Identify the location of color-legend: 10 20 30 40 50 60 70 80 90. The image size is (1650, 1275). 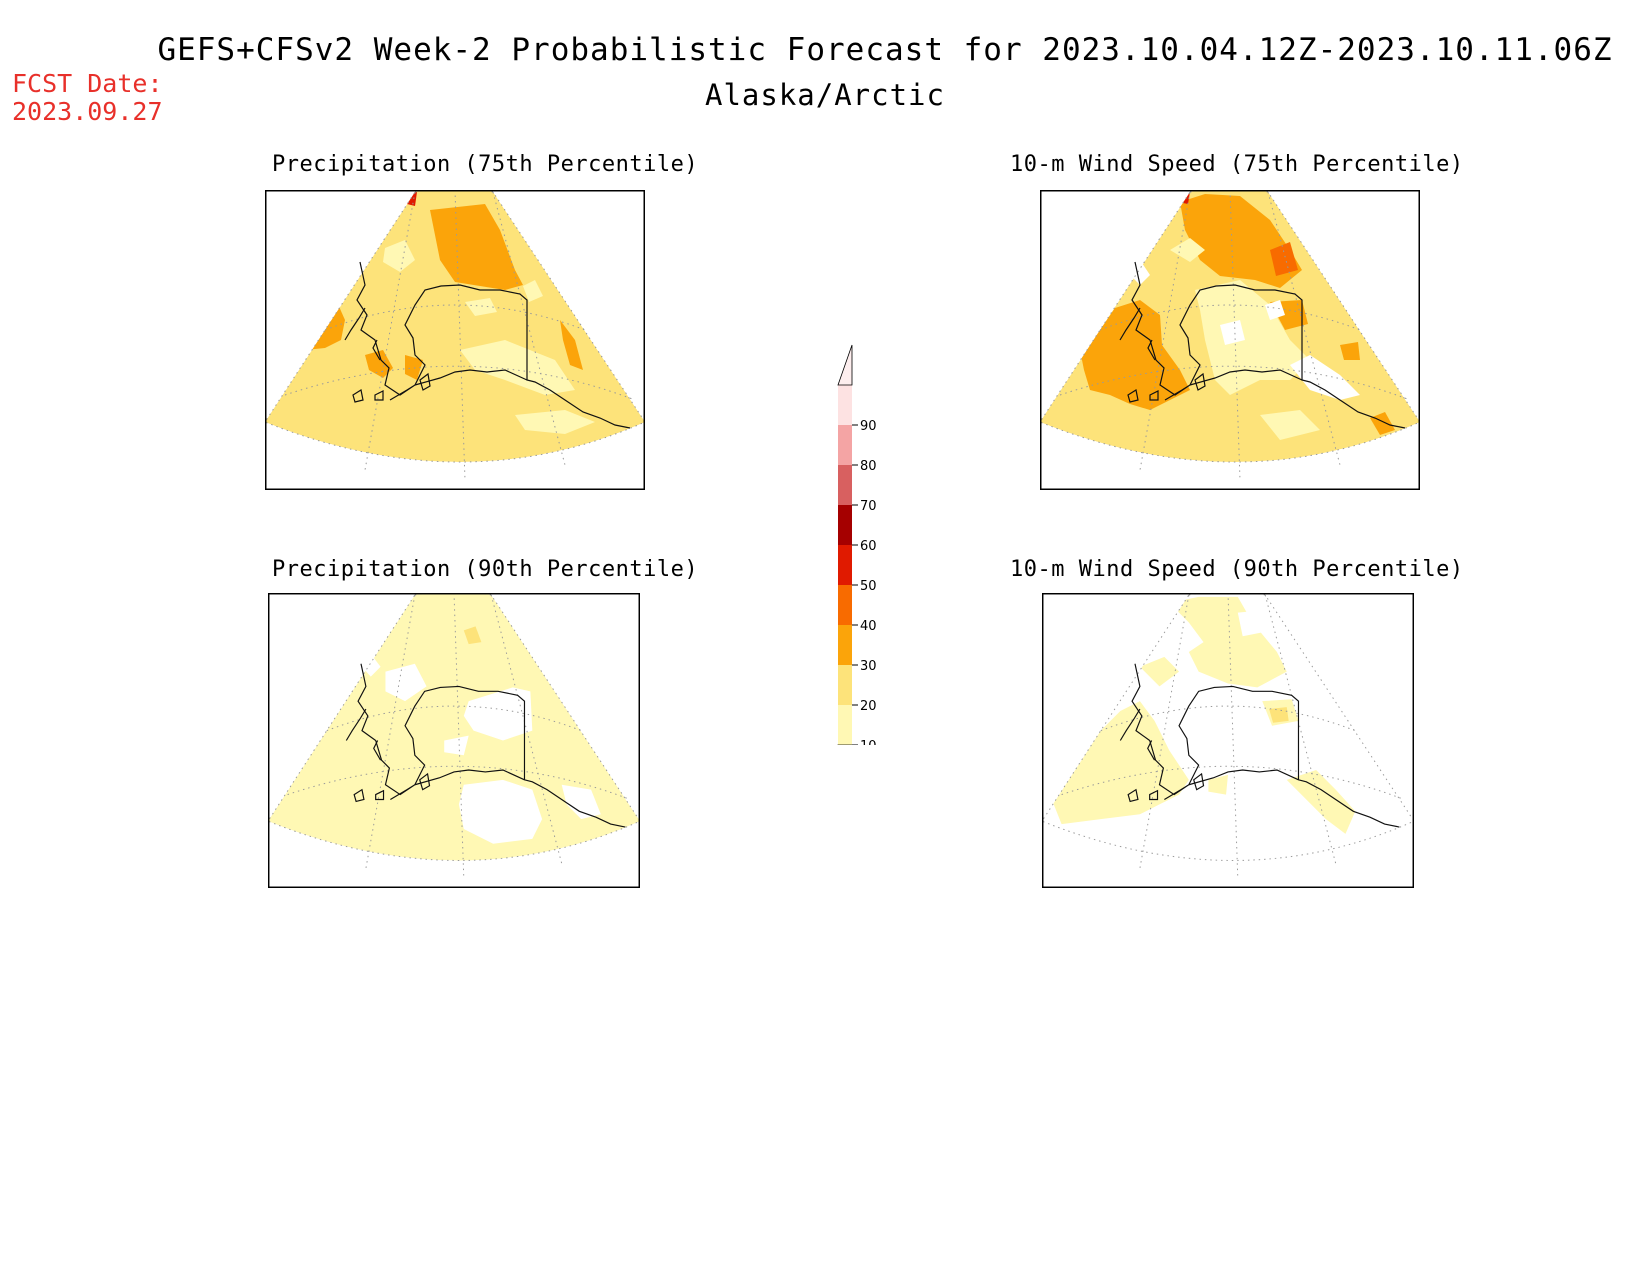
(850, 560).